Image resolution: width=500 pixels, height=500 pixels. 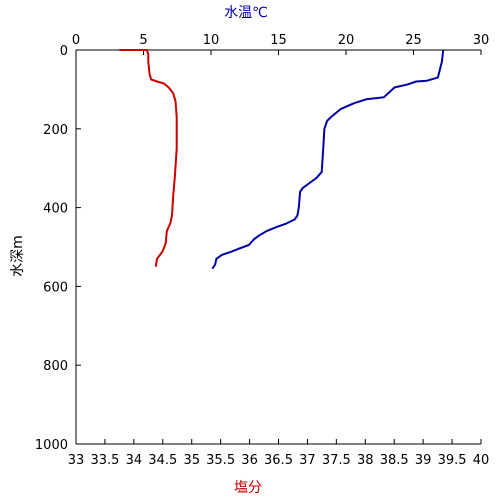 What do you see at coordinates (51, 445) in the screenshot?
I see `left-tick-label: 1000` at bounding box center [51, 445].